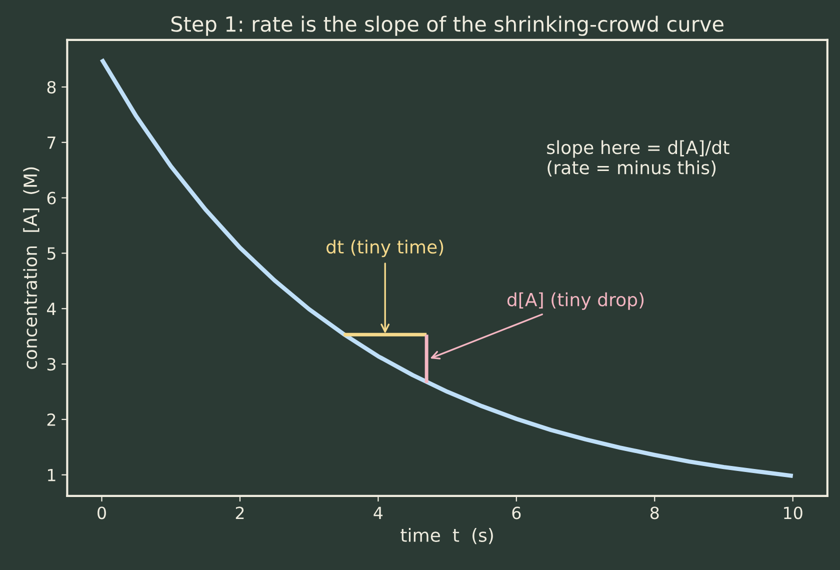 The width and height of the screenshot is (840, 570). Describe the element at coordinates (447, 26) in the screenshot. I see `chart-title: Step 1: rate is the slope of the shrinking-crowd curve` at that location.